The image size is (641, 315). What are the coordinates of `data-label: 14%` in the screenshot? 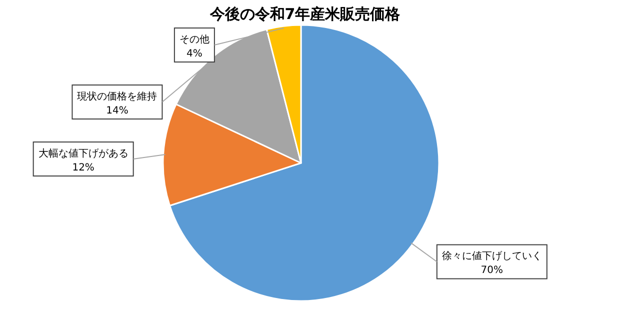 It's located at (117, 111).